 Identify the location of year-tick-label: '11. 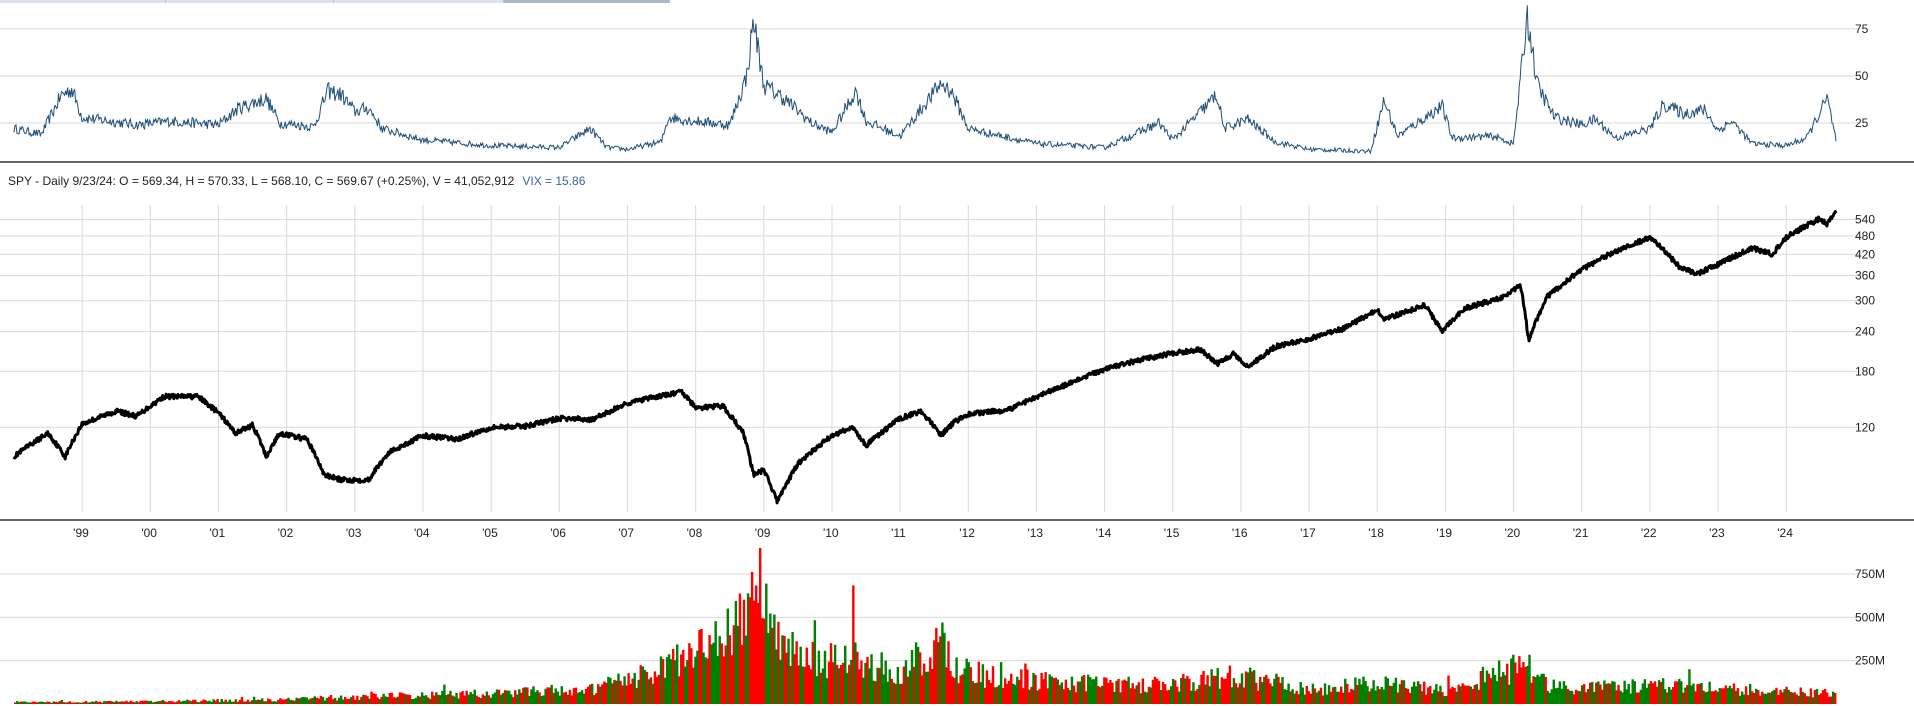
(898, 533).